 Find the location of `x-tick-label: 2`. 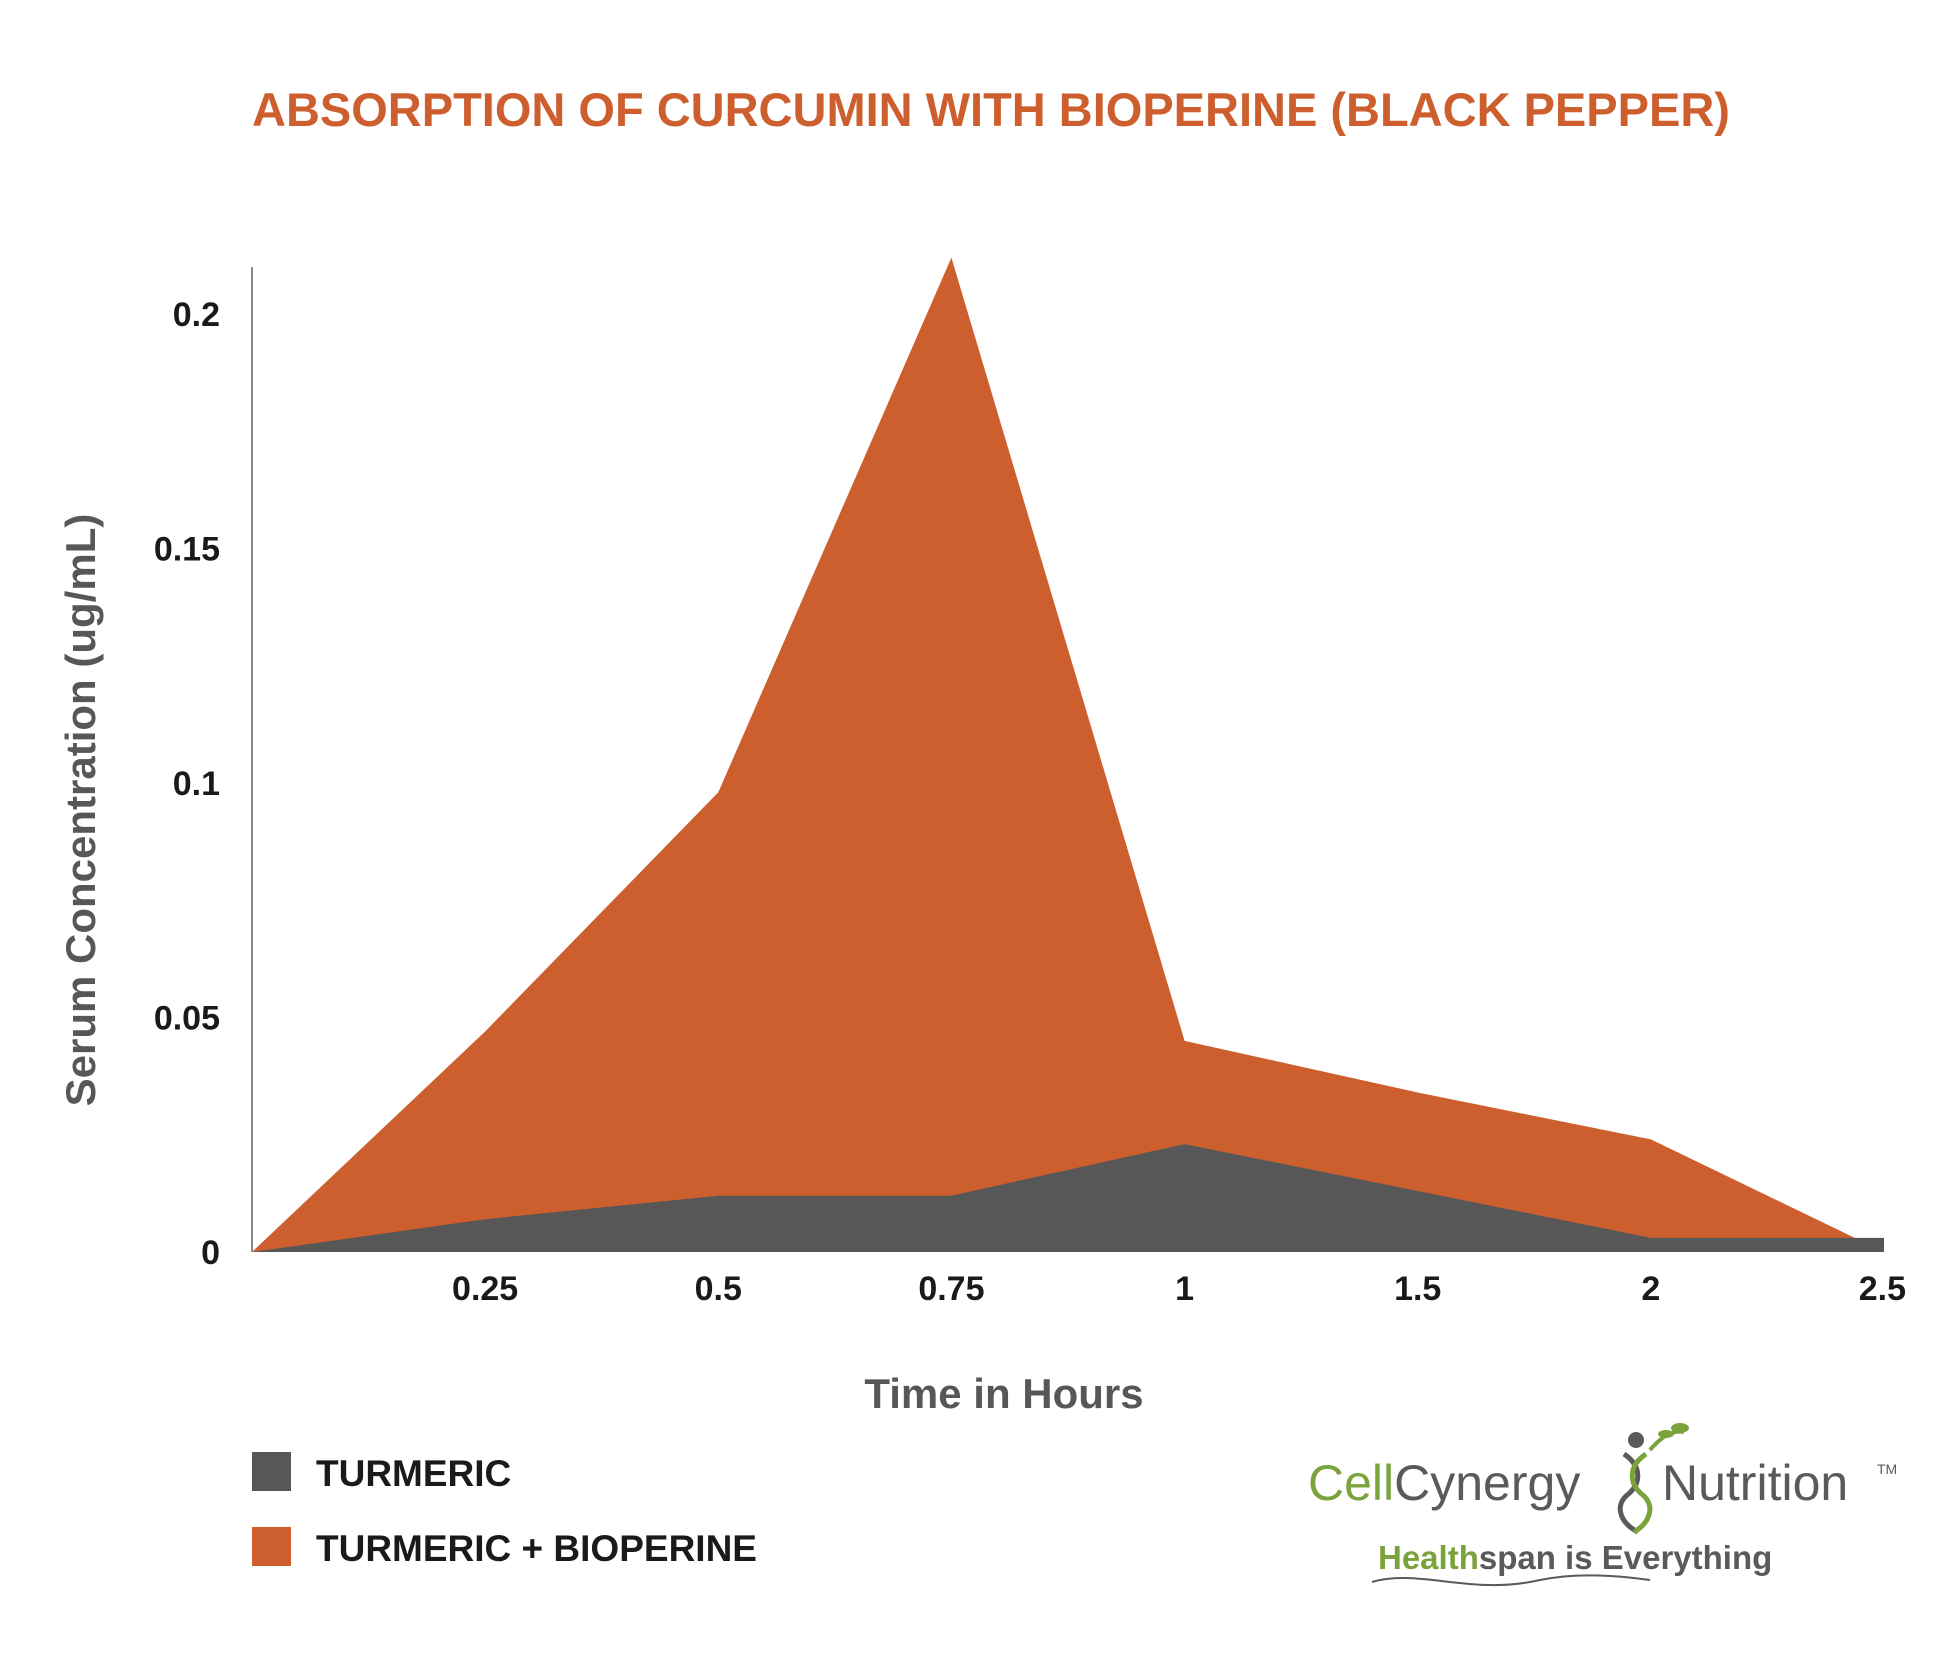

x-tick-label: 2 is located at coordinates (1650, 1289).